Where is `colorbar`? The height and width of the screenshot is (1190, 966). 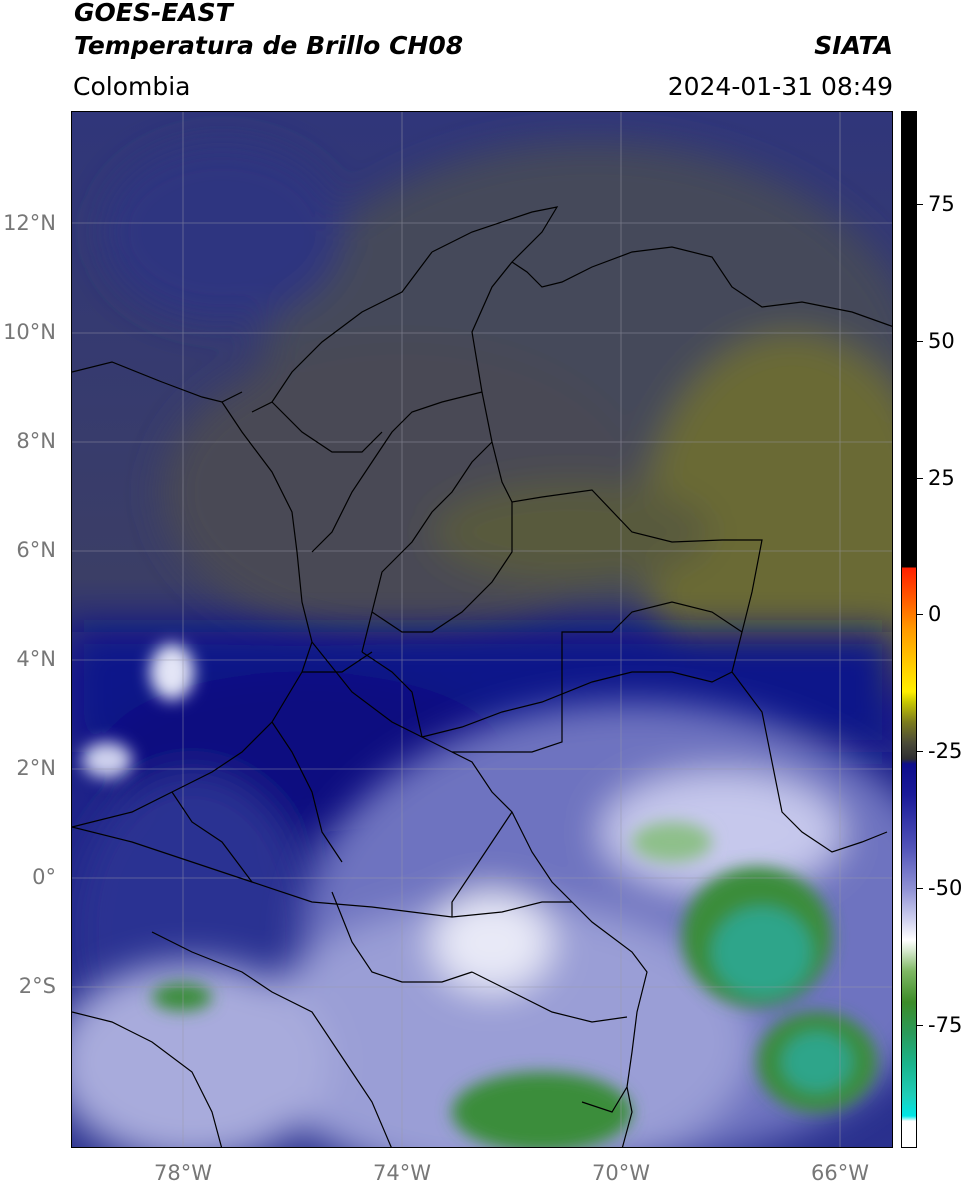
colorbar is located at coordinates (909, 629).